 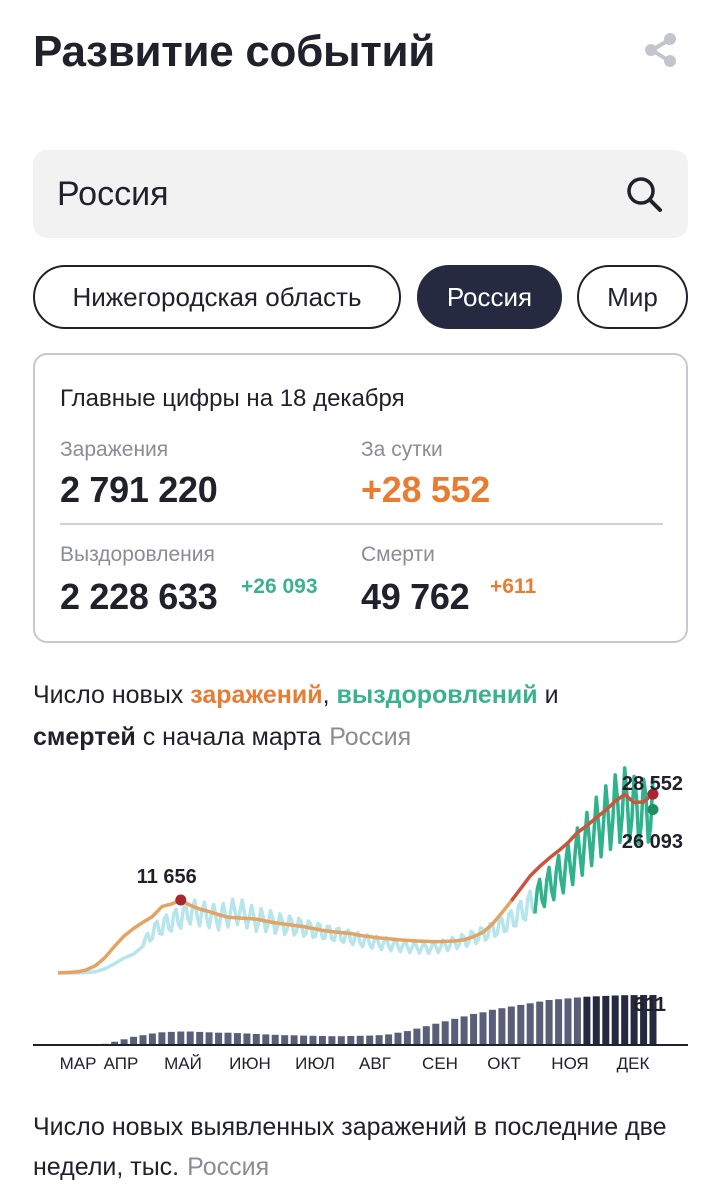 I want to click on x-tick-label: ОКТ, so click(x=504, y=1063).